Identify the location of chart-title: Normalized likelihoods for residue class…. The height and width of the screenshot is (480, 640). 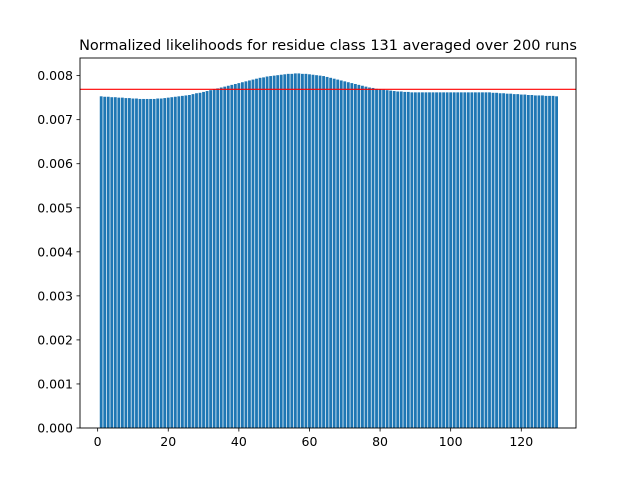
(328, 46).